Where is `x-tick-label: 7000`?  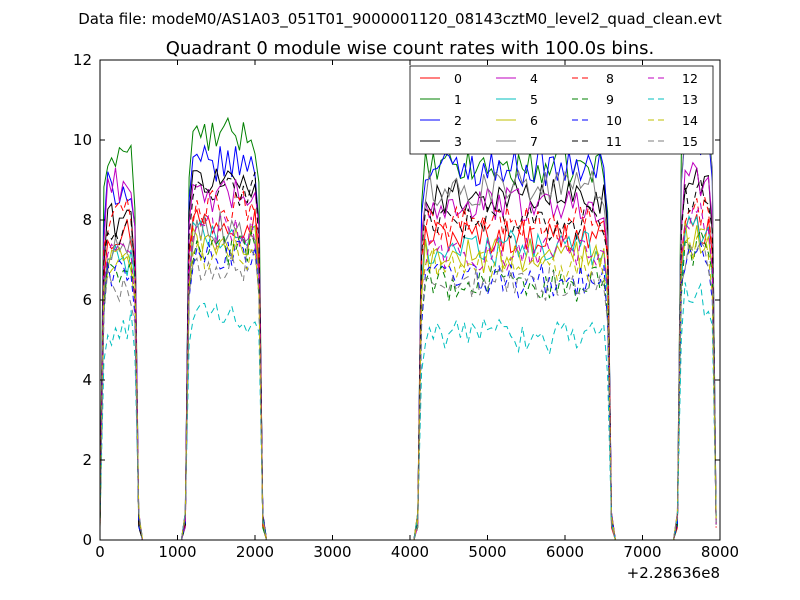
x-tick-label: 7000 is located at coordinates (642, 552).